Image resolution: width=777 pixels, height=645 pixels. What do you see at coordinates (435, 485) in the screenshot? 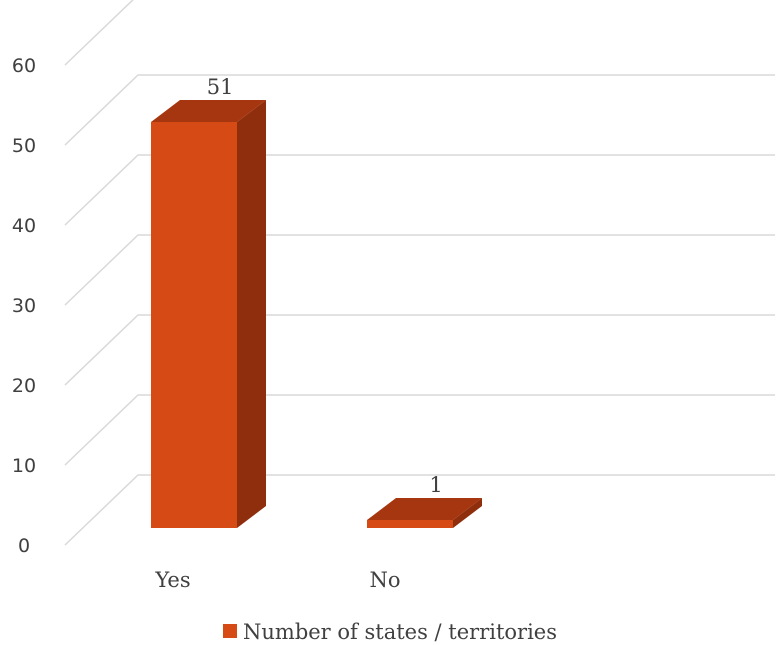
I see `data-label: 1` at bounding box center [435, 485].